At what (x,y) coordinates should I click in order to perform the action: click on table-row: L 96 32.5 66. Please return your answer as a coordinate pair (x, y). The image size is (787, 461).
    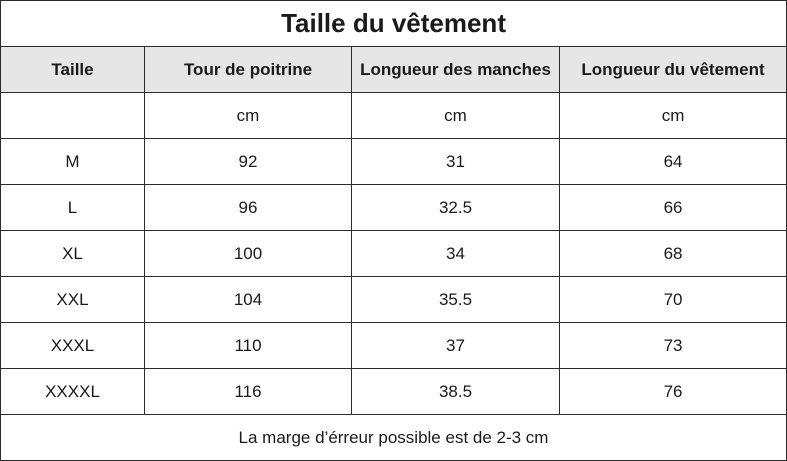
    Looking at the image, I should click on (393, 207).